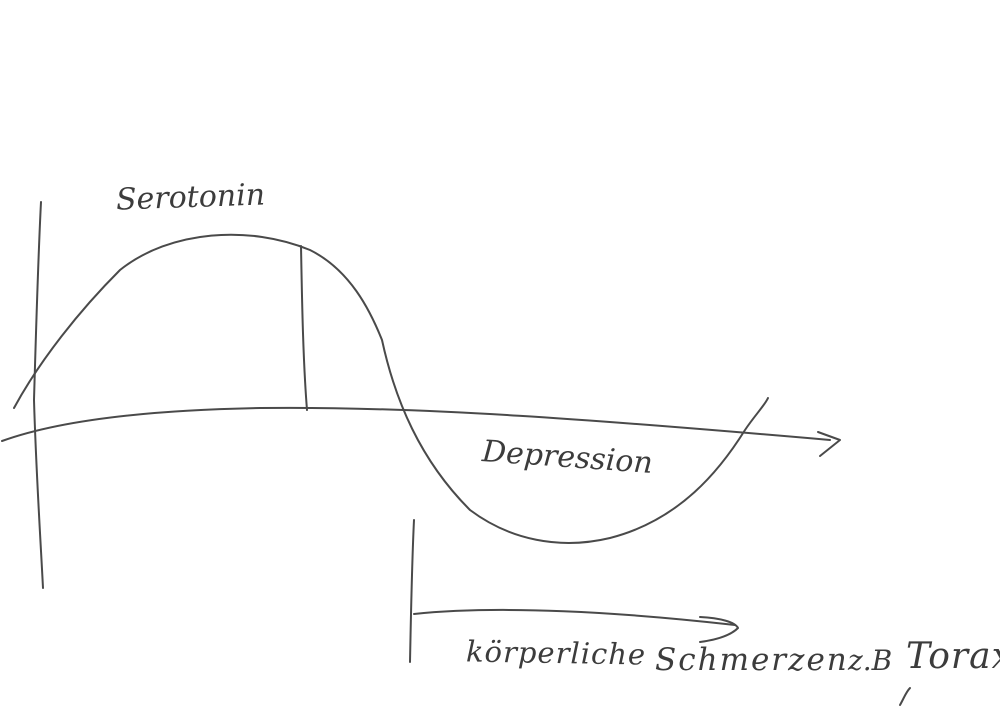 Image resolution: width=1000 pixels, height=707 pixels. Describe the element at coordinates (304, 328) in the screenshot. I see `peak-marker-line` at that location.